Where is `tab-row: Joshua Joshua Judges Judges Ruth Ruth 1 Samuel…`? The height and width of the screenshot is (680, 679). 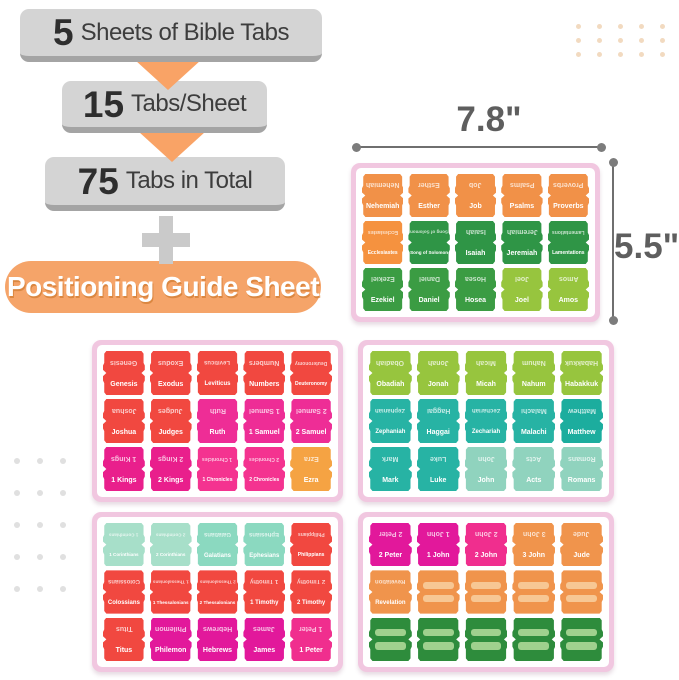 tab-row: Joshua Joshua Judges Judges Ruth Ruth 1 Samuel… is located at coordinates (217, 421).